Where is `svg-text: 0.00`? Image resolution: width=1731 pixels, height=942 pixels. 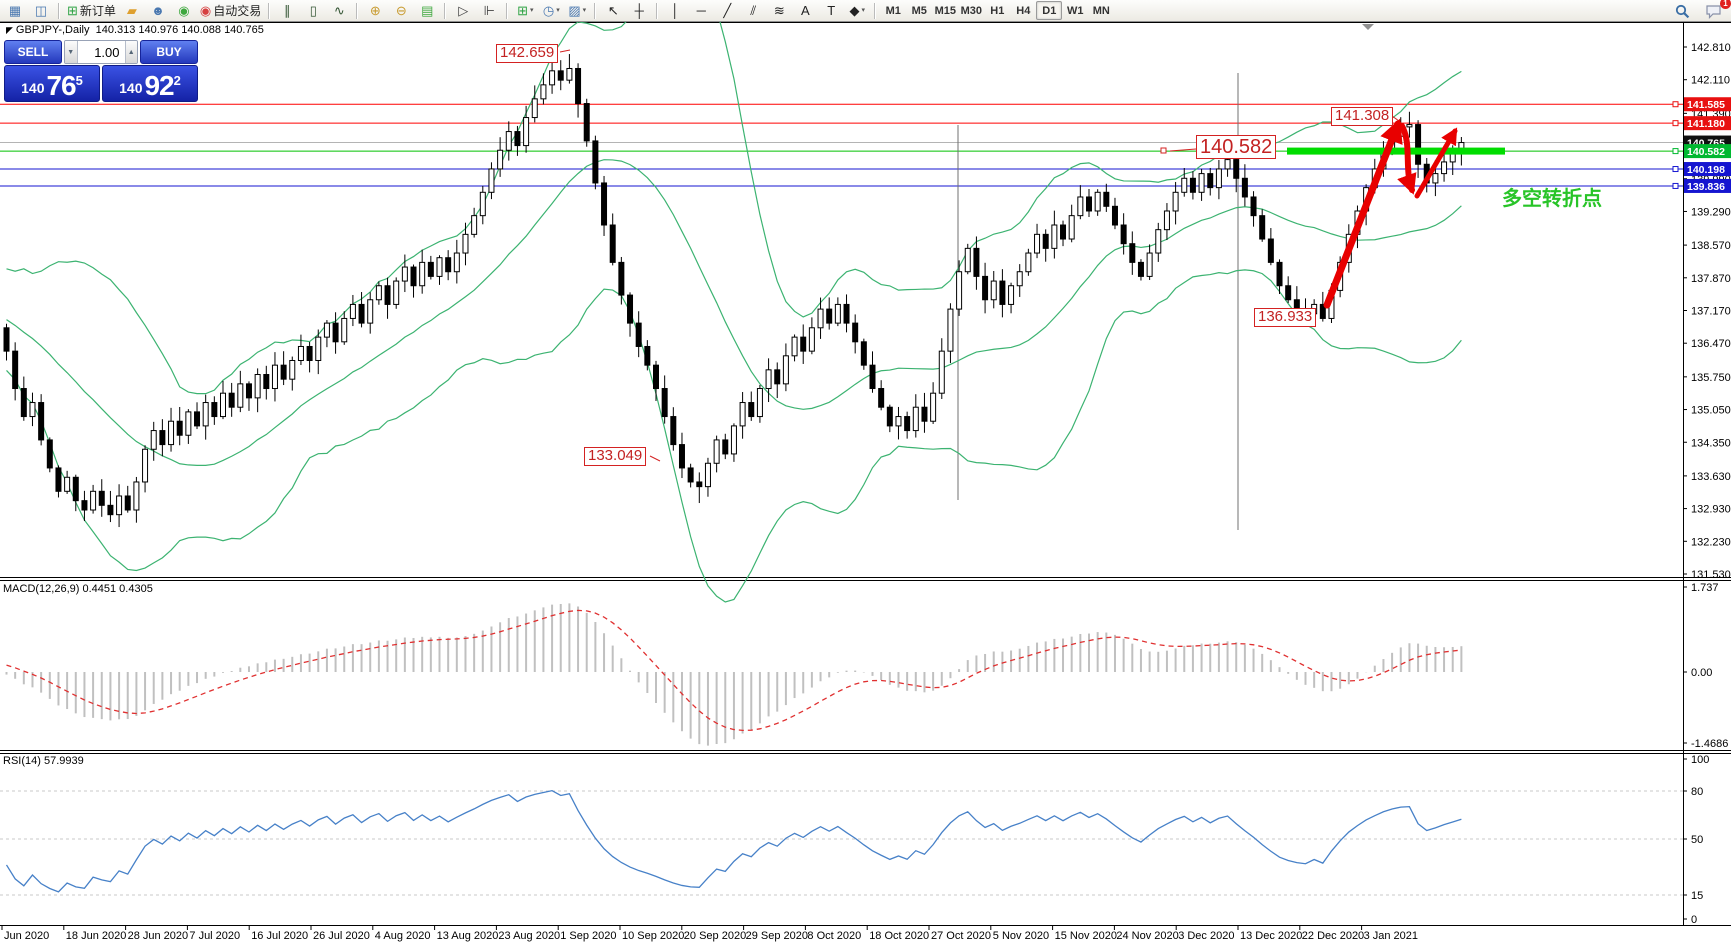
svg-text: 0.00 is located at coordinates (1701, 673).